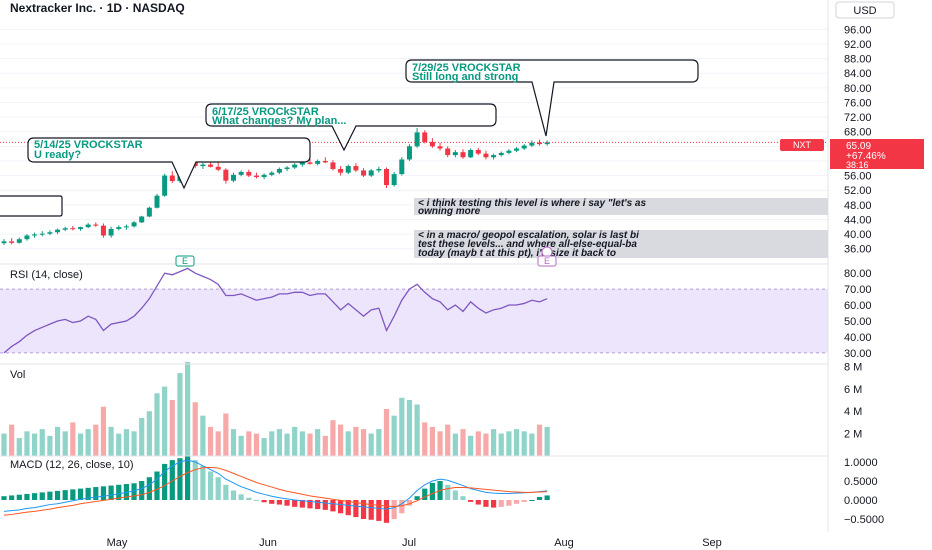  What do you see at coordinates (72, 465) in the screenshot?
I see `macd-label: MACD (12, 26, close, 10)` at bounding box center [72, 465].